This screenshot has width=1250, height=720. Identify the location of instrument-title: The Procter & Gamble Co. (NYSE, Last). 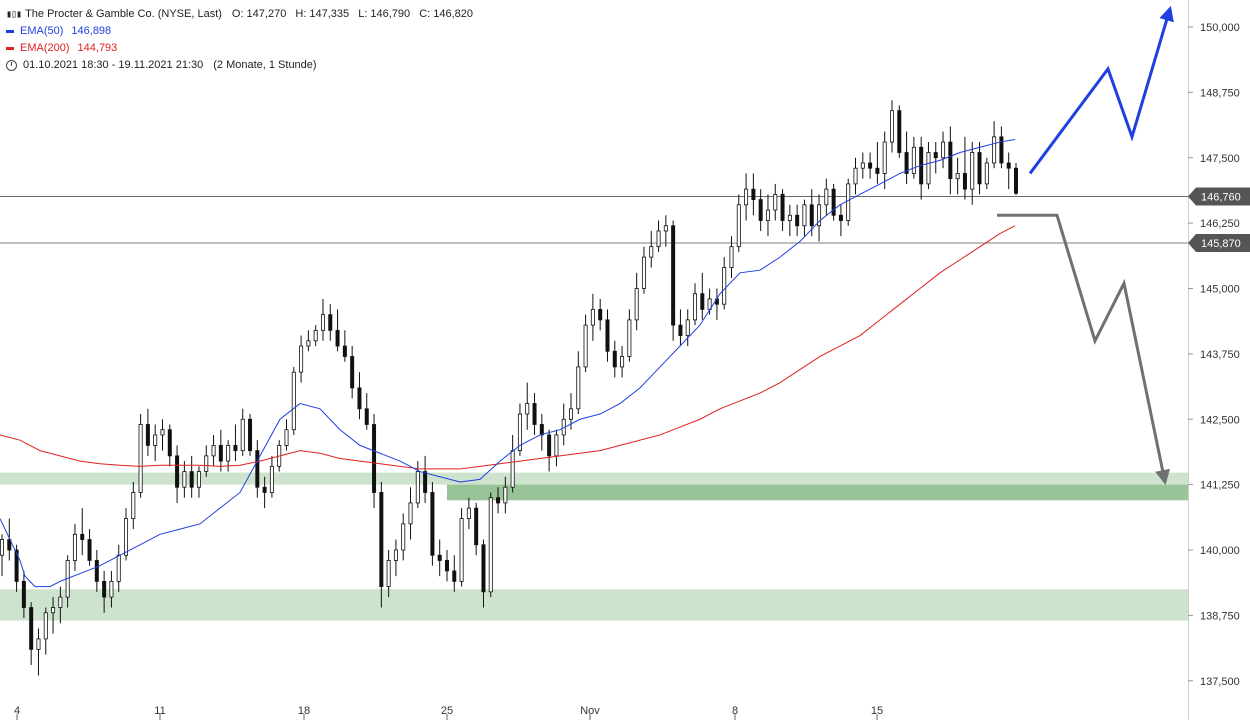
(123, 14).